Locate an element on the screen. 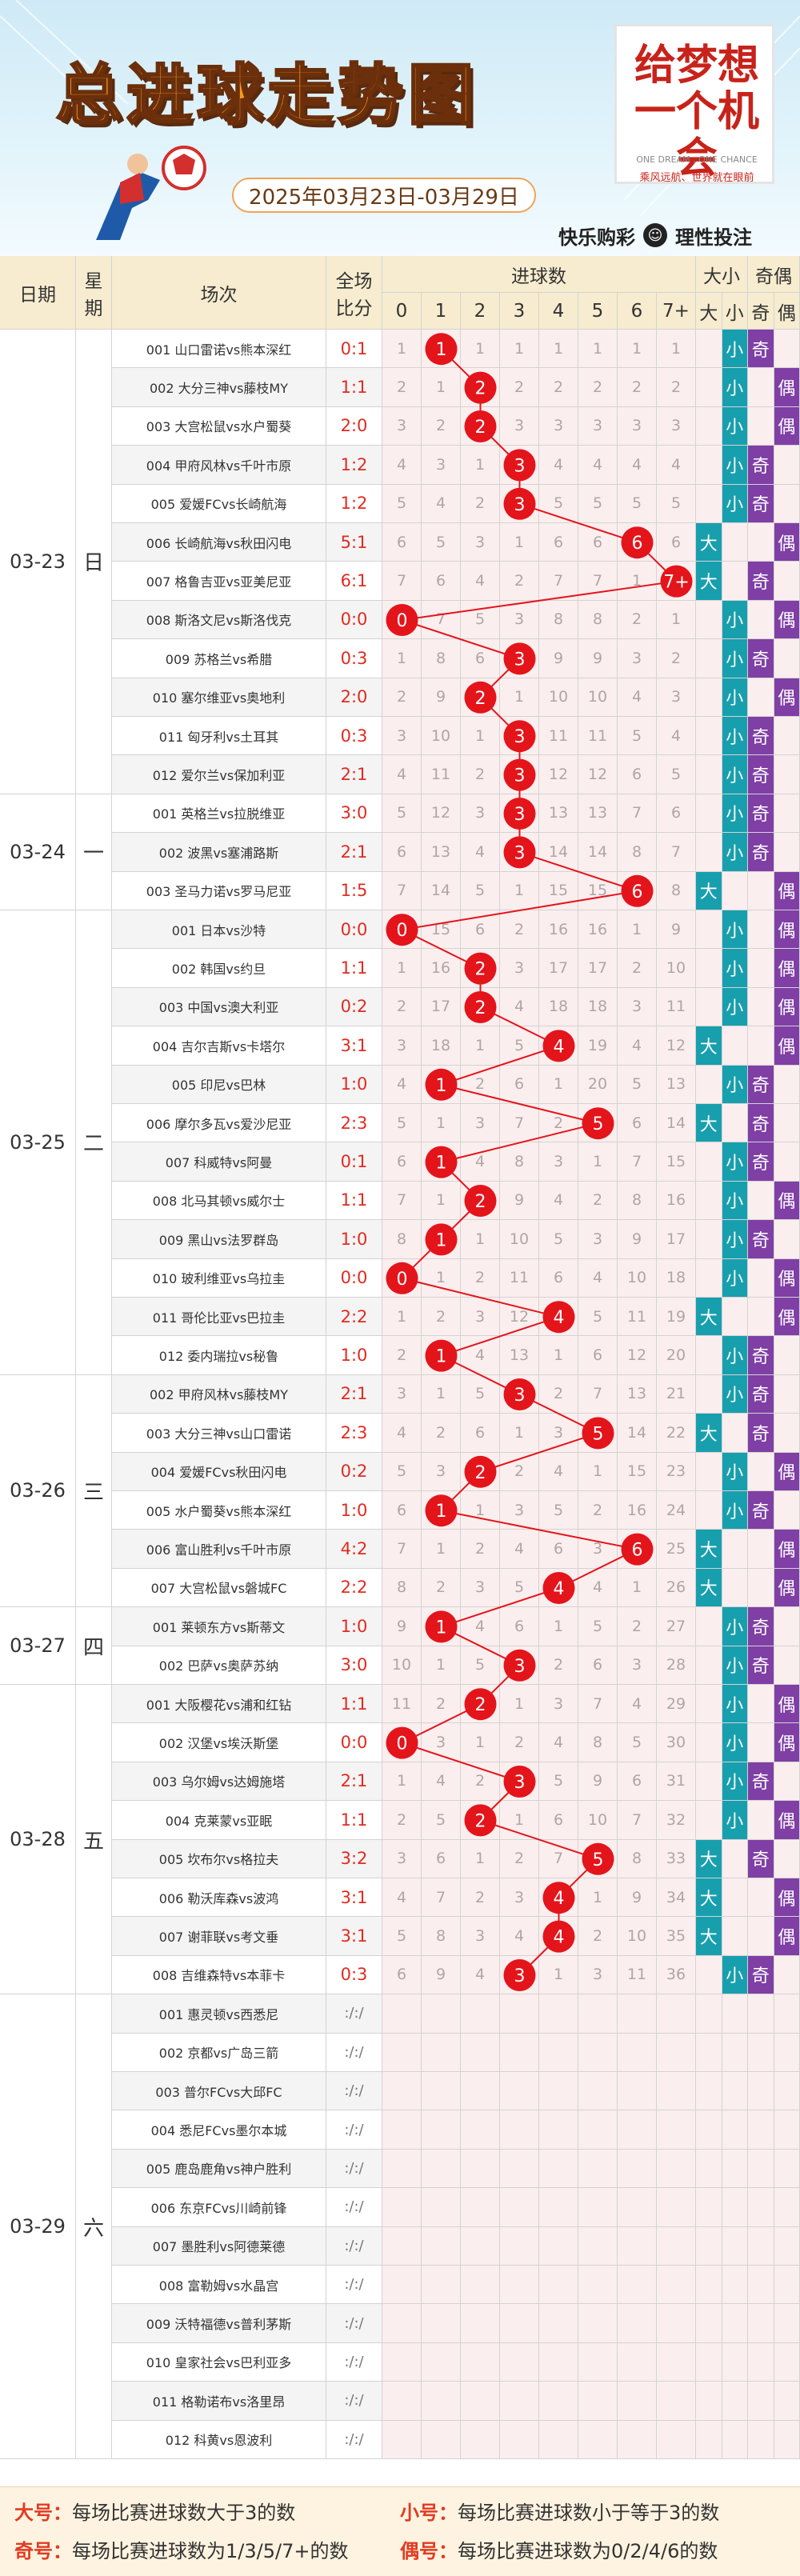 This screenshot has height=2576, width=800. goal-cell: 22 is located at coordinates (676, 1433).